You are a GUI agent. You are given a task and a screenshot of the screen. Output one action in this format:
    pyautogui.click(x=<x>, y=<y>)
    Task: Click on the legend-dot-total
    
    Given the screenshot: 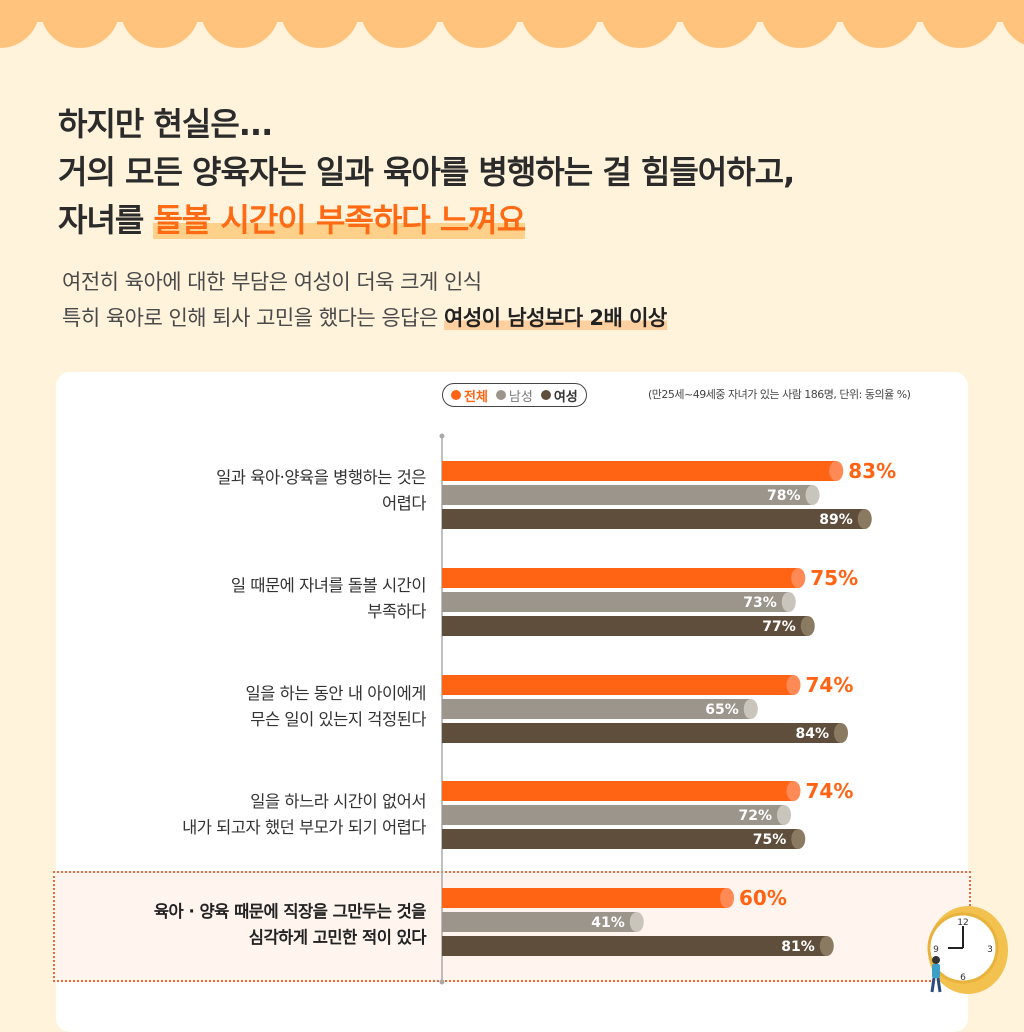 What is the action you would take?
    pyautogui.click(x=456, y=395)
    